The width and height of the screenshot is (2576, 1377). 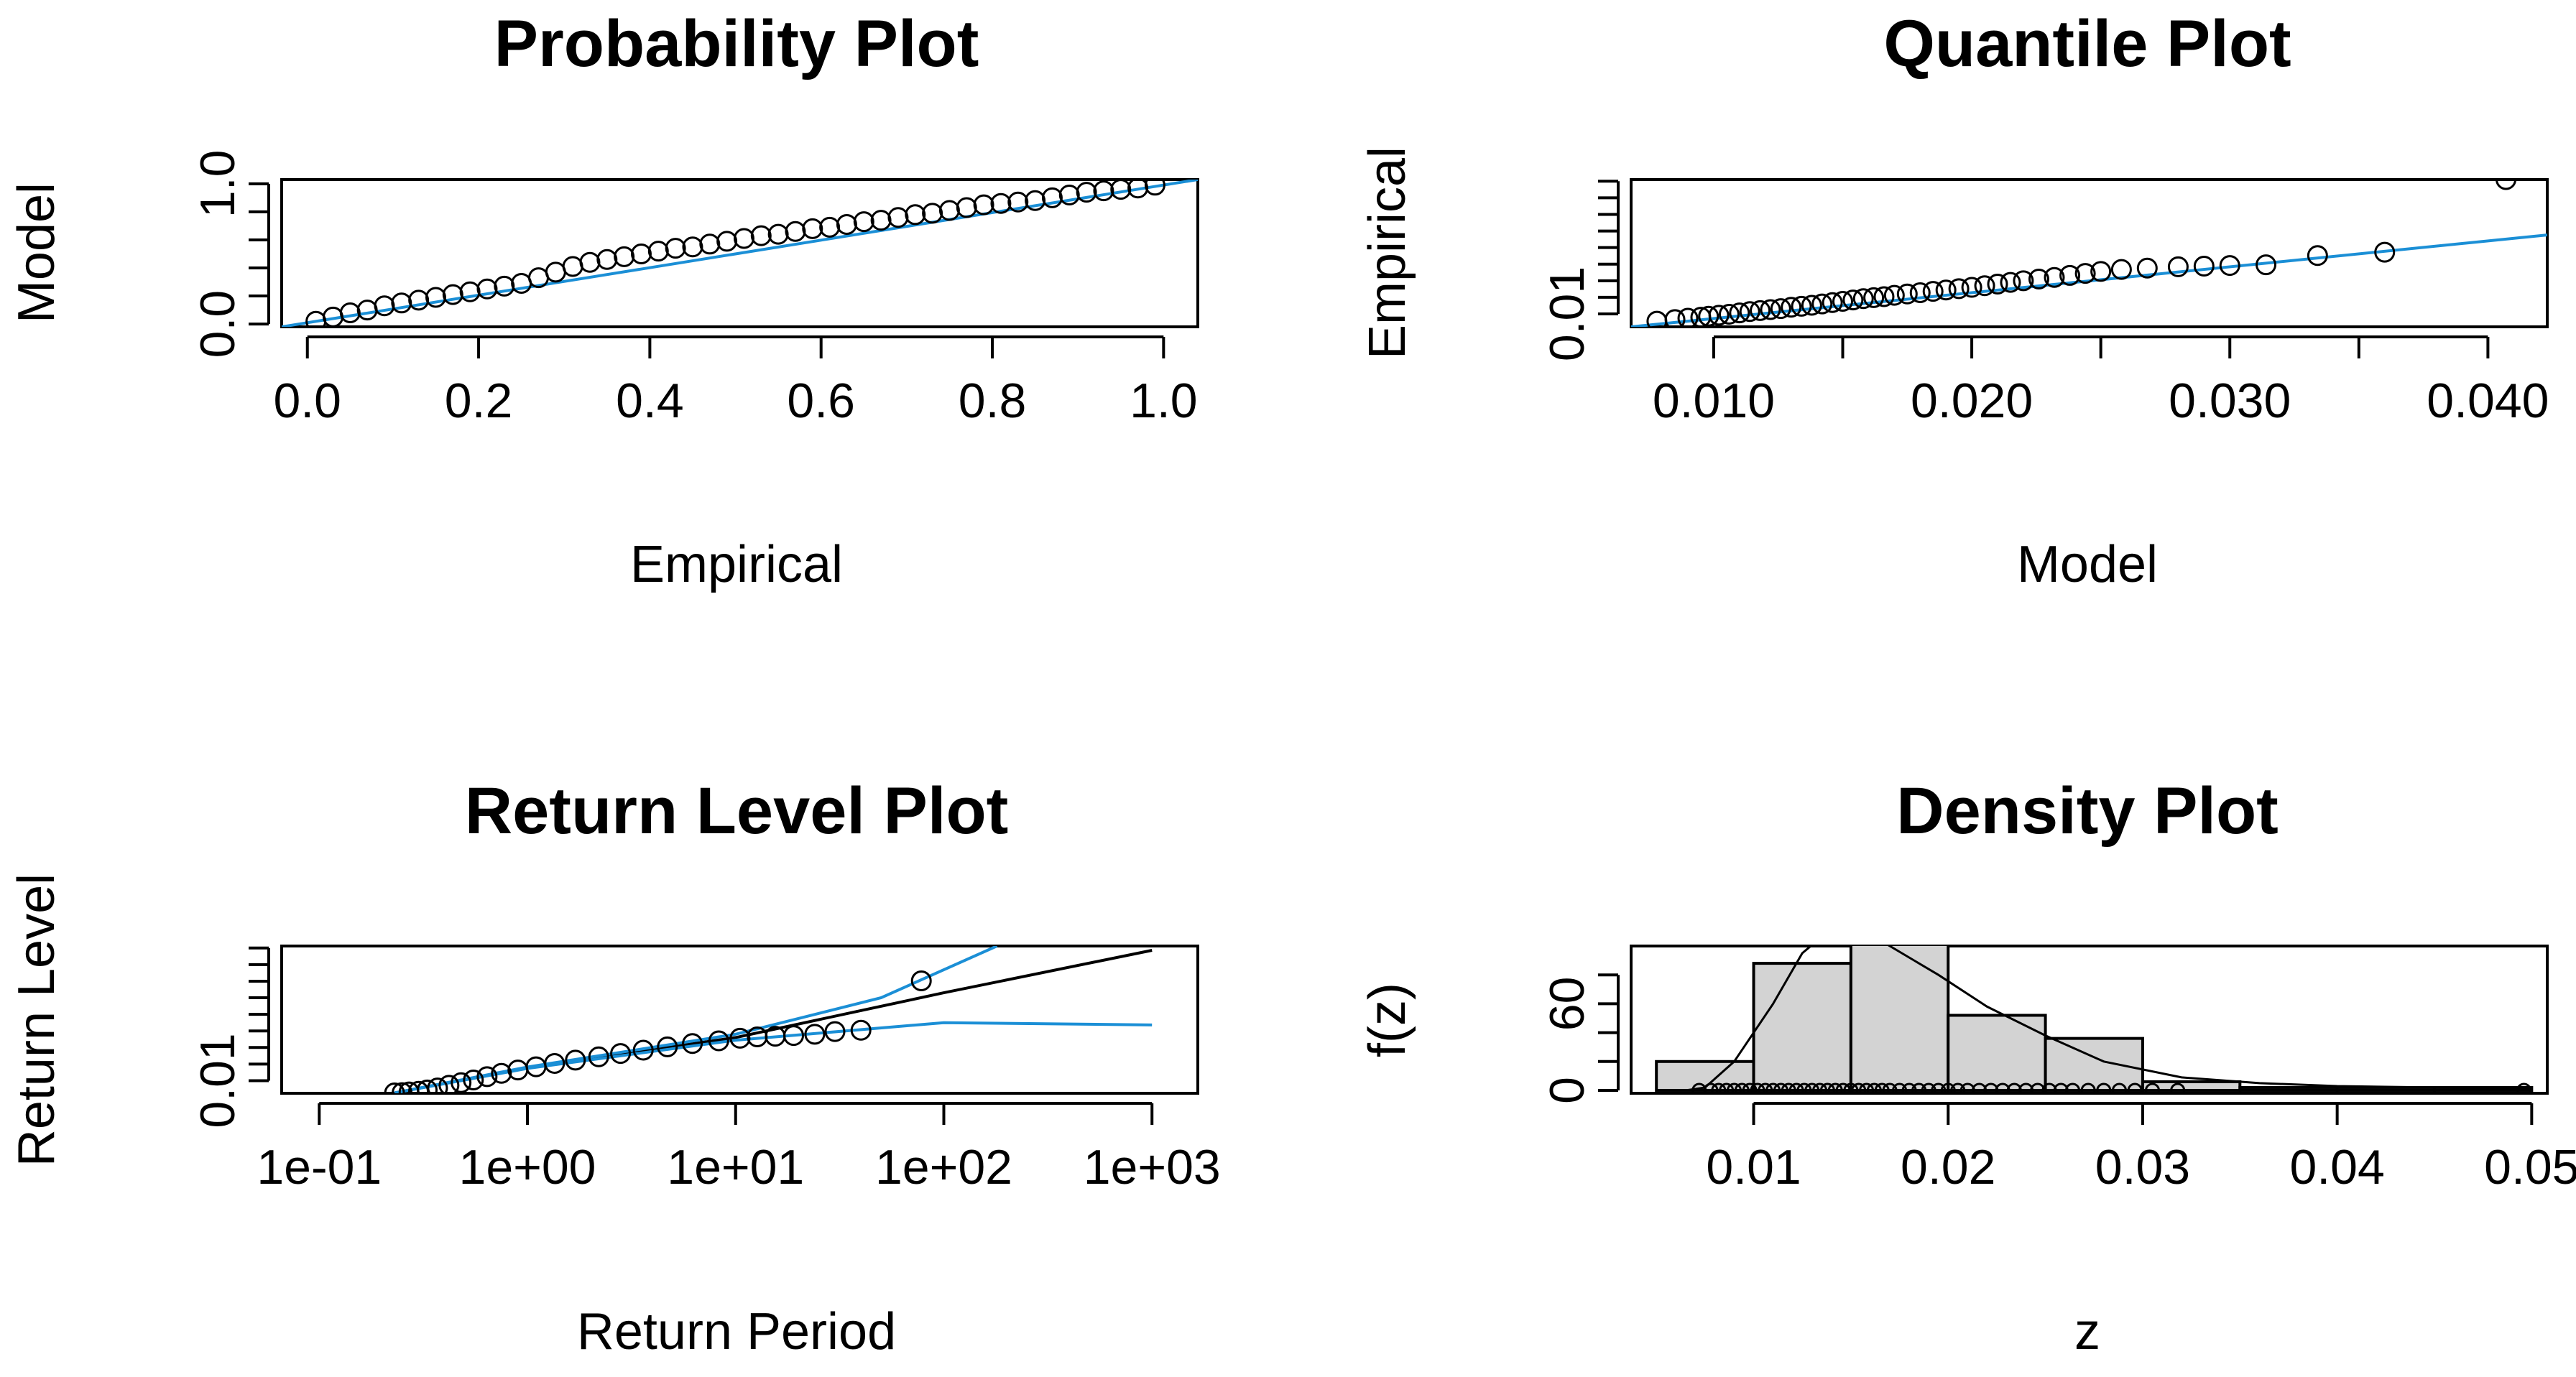 What do you see at coordinates (527, 1167) in the screenshot?
I see `return_level-x-tick-label: 1e+00` at bounding box center [527, 1167].